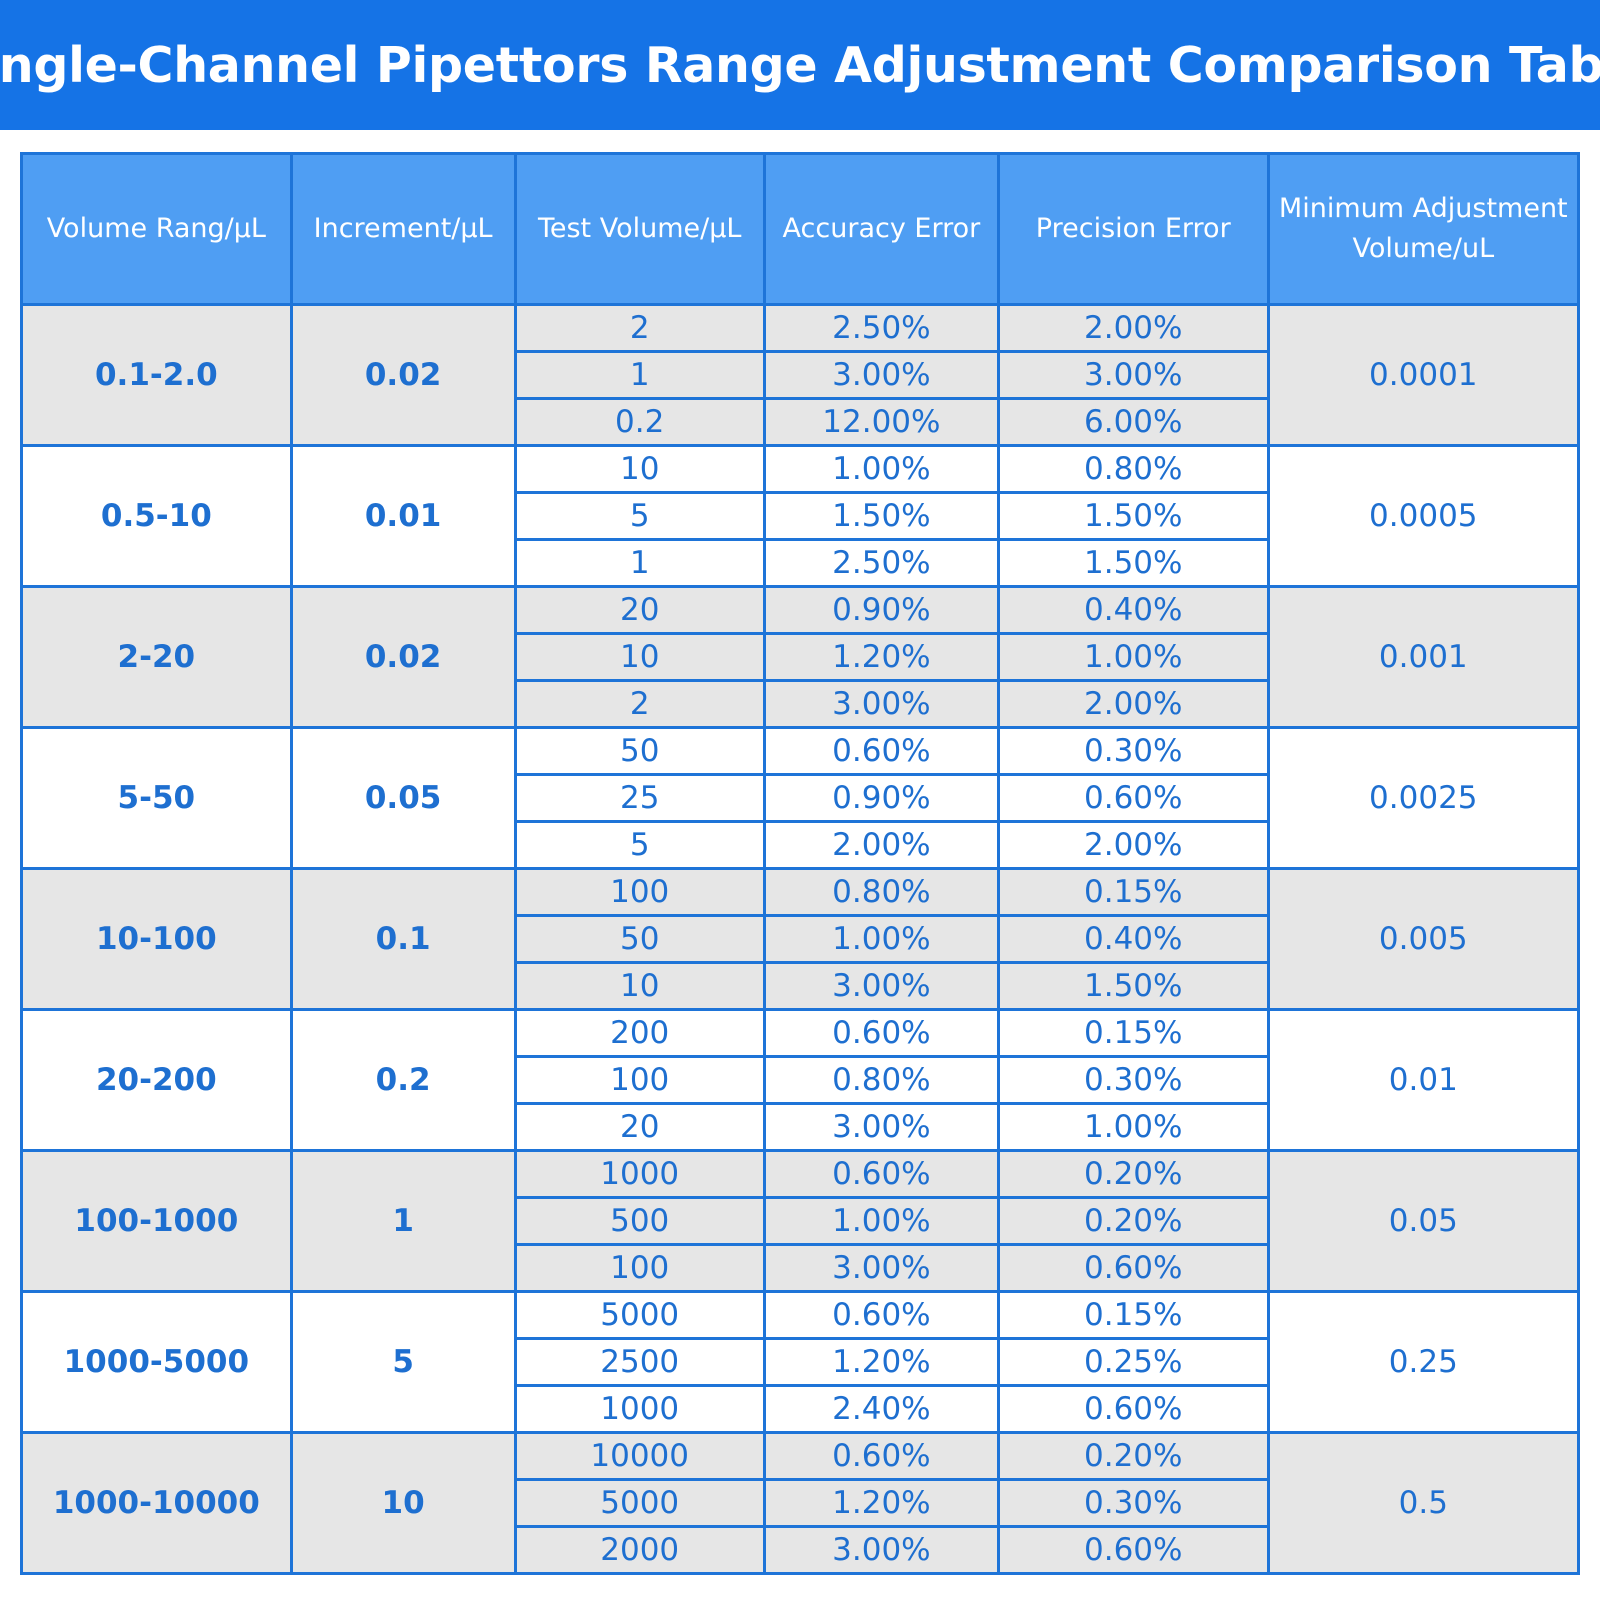 The height and width of the screenshot is (1600, 1600). Describe the element at coordinates (639, 798) in the screenshot. I see `test-volume-cell: 25` at that location.